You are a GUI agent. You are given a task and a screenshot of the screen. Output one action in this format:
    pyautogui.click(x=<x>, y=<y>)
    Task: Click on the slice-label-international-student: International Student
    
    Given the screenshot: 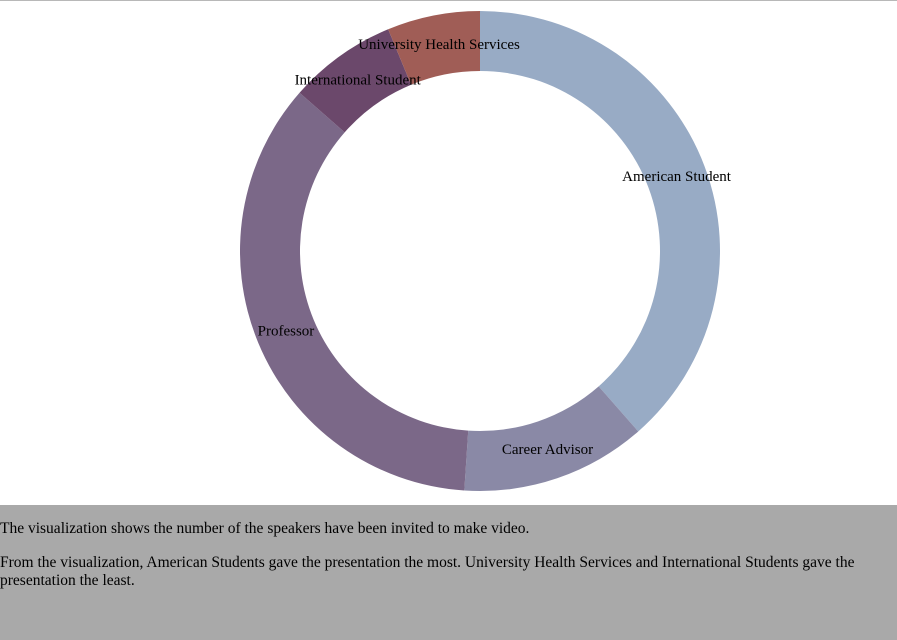 What is the action you would take?
    pyautogui.click(x=358, y=80)
    